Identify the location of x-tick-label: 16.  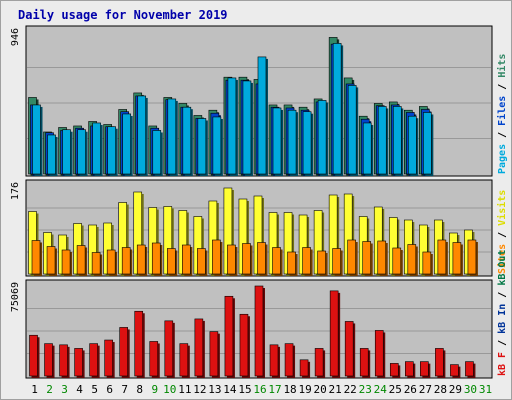
(259, 389).